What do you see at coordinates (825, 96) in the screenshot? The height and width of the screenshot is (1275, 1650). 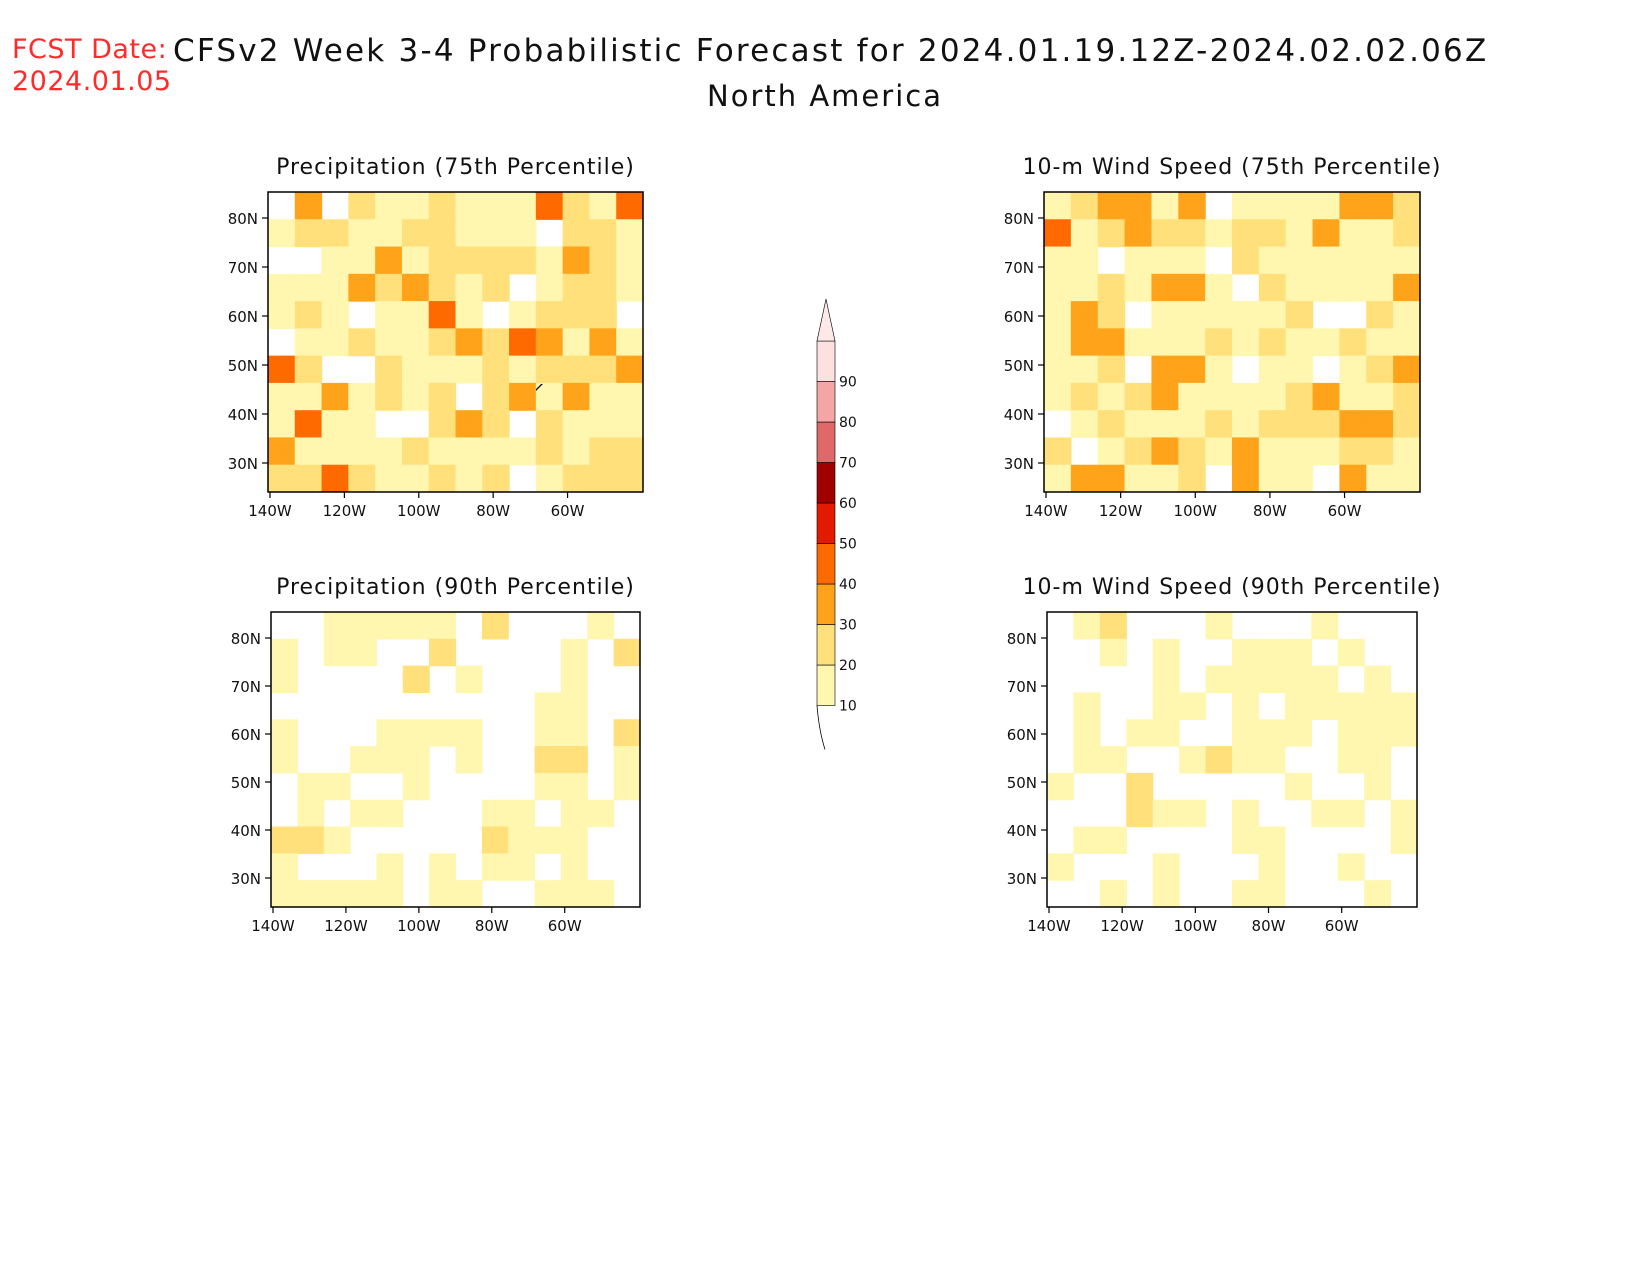 I see `figure-subtitle: North America` at bounding box center [825, 96].